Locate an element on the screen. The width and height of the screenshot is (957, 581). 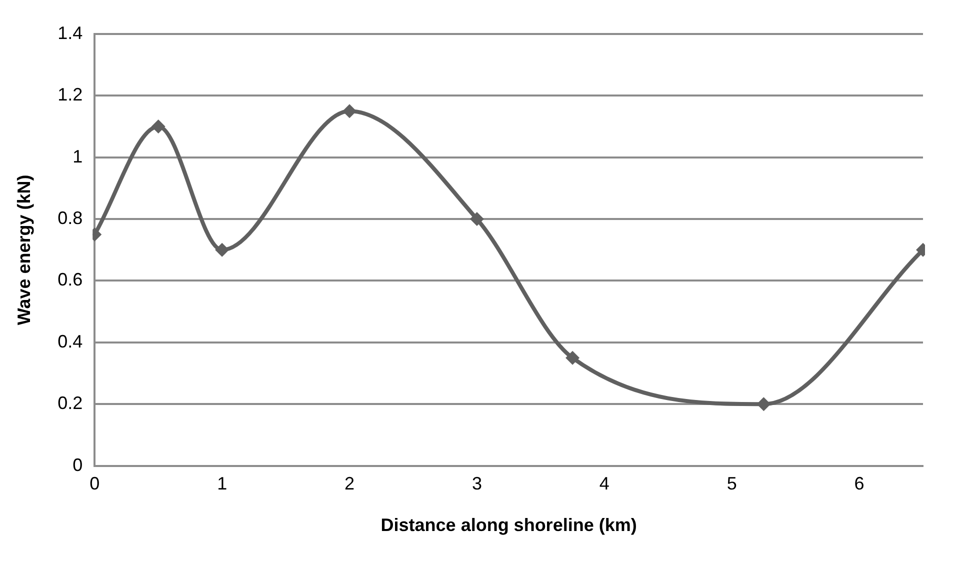
y-tick-label: 0 is located at coordinates (77, 464).